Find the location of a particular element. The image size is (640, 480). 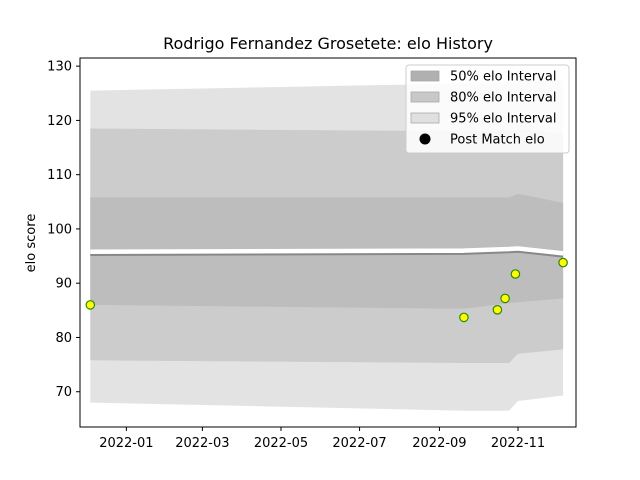

y-axis-label: elo score is located at coordinates (31, 243).